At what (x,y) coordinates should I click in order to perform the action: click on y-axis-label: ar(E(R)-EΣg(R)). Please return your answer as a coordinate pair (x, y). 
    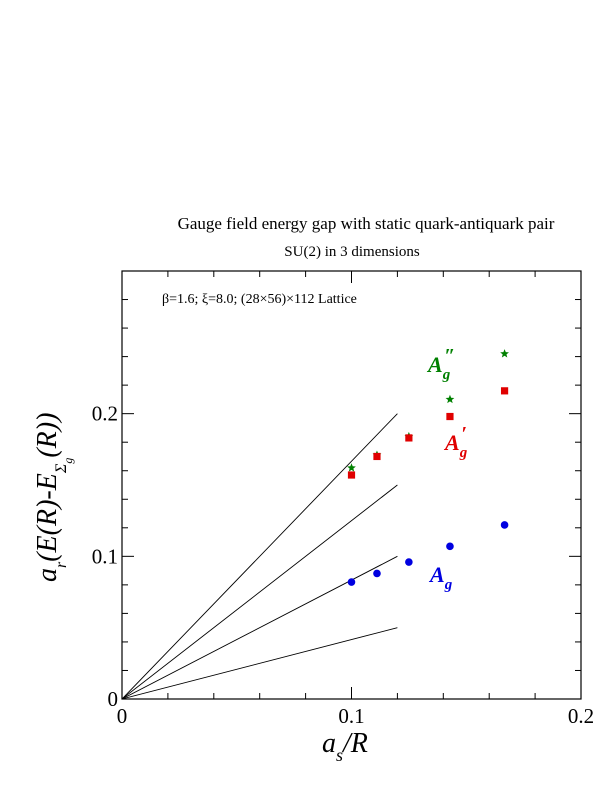
    Looking at the image, I should click on (53, 497).